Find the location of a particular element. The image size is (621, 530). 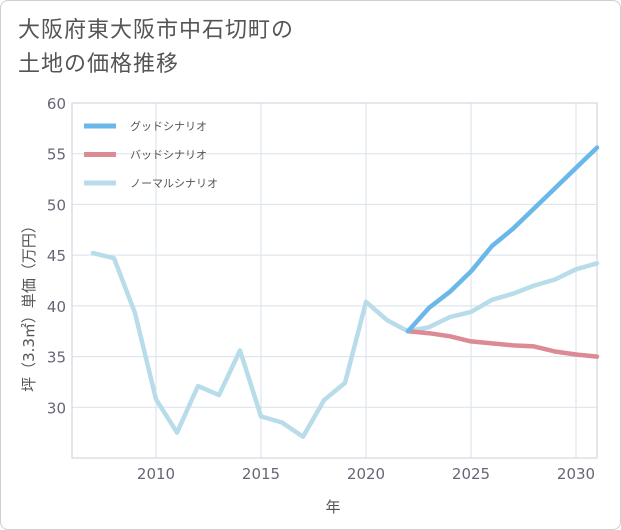

y-tick-label: 40 is located at coordinates (56, 307).